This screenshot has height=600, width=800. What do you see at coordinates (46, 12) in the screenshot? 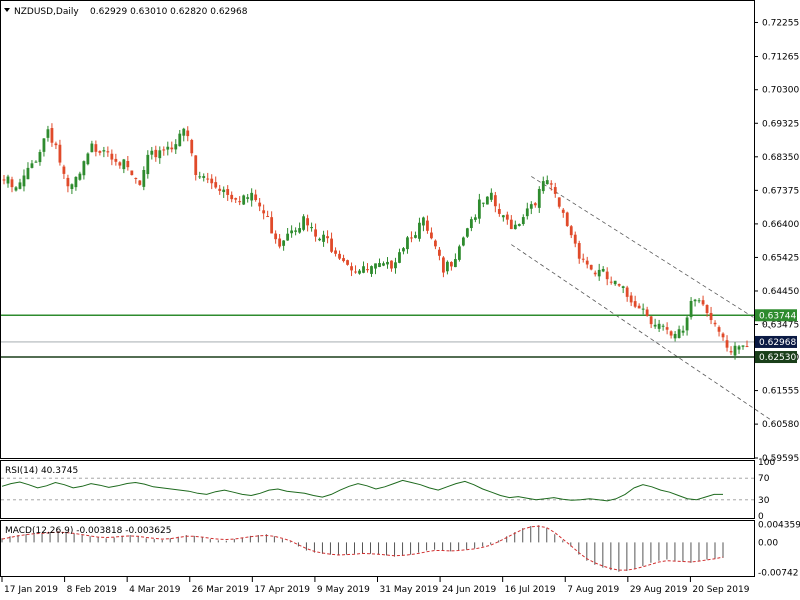
I see `symbol-label: NZDUSD,Daily` at bounding box center [46, 12].